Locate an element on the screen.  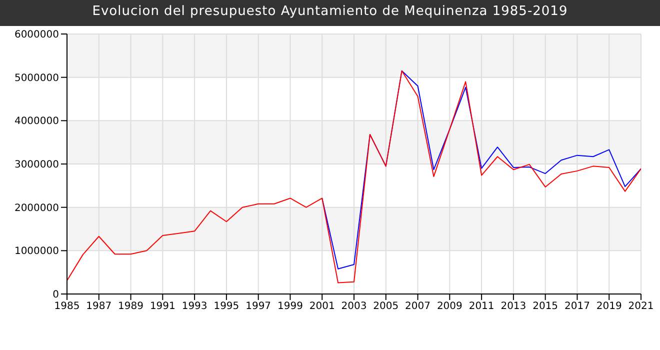
x-tick-label: 1995 is located at coordinates (227, 306).